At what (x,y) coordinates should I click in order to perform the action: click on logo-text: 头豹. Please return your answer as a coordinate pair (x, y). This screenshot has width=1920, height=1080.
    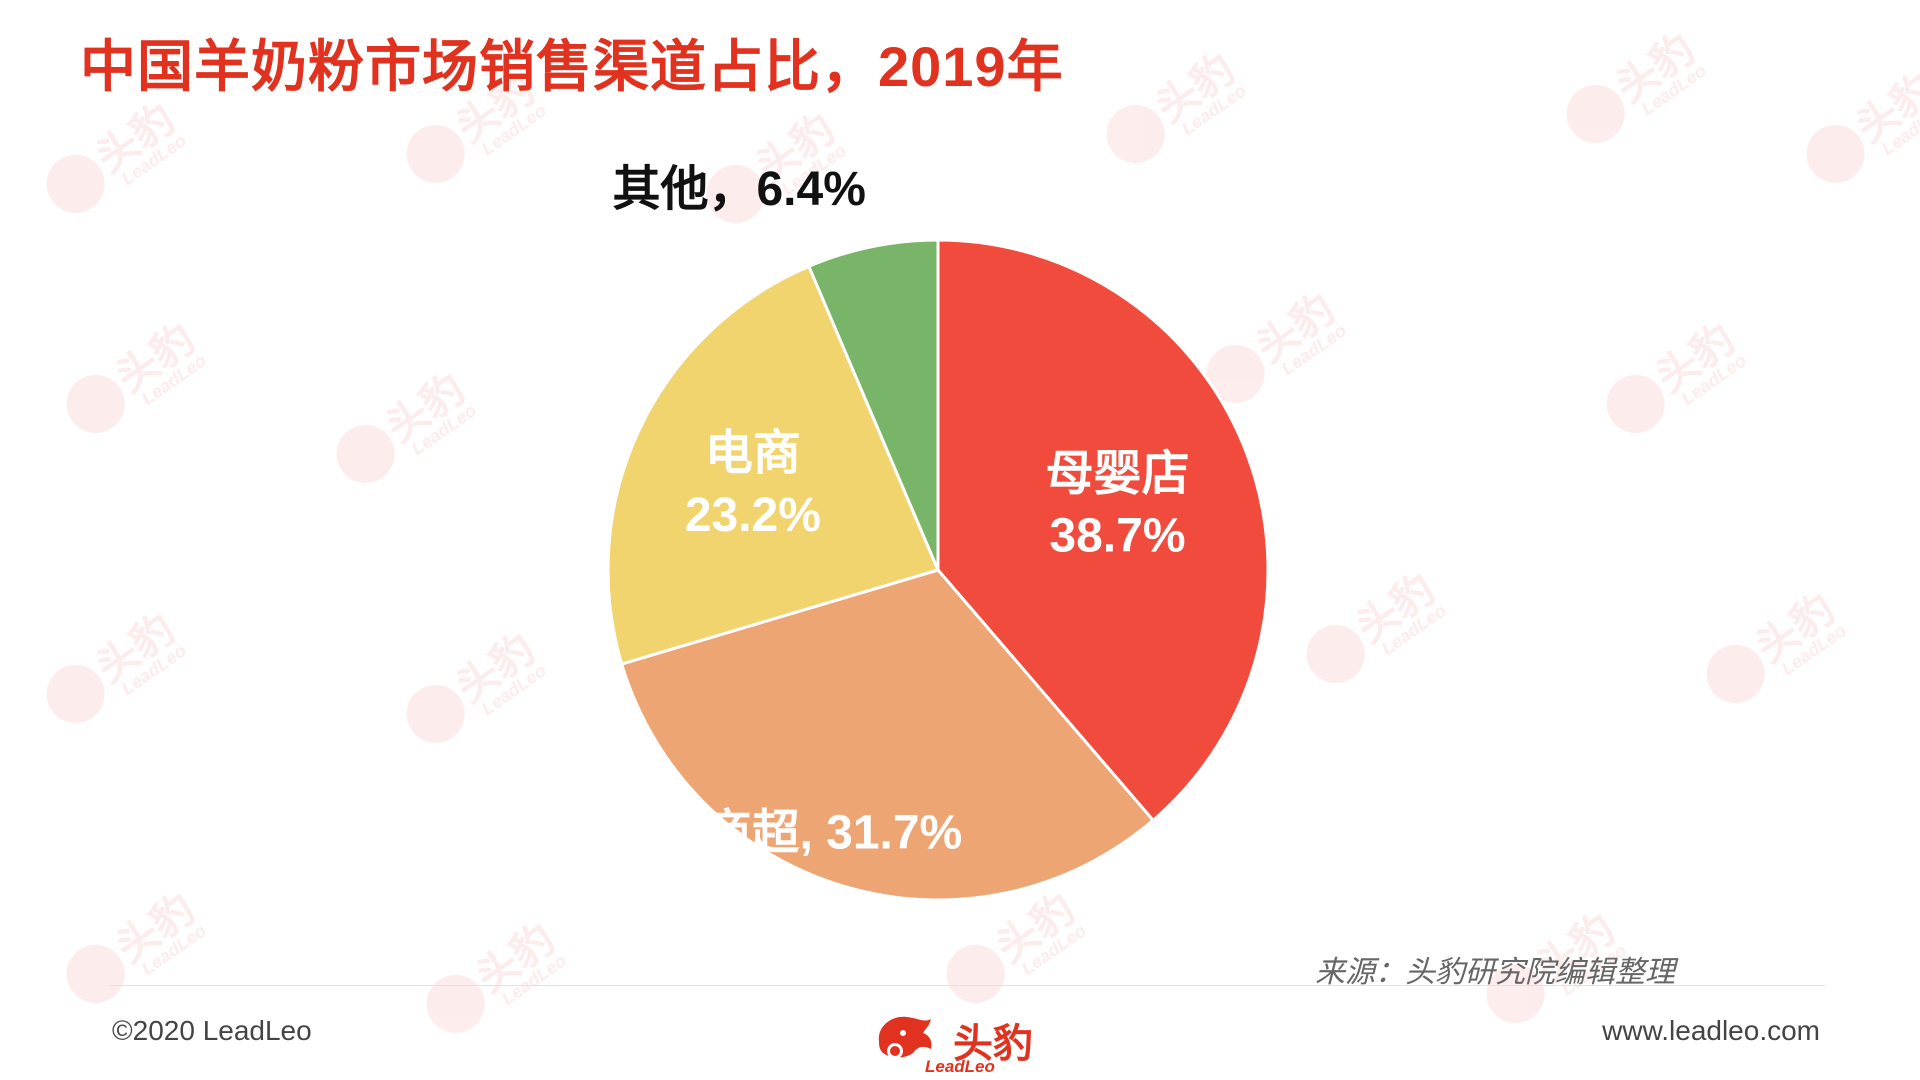
    Looking at the image, I should click on (993, 1044).